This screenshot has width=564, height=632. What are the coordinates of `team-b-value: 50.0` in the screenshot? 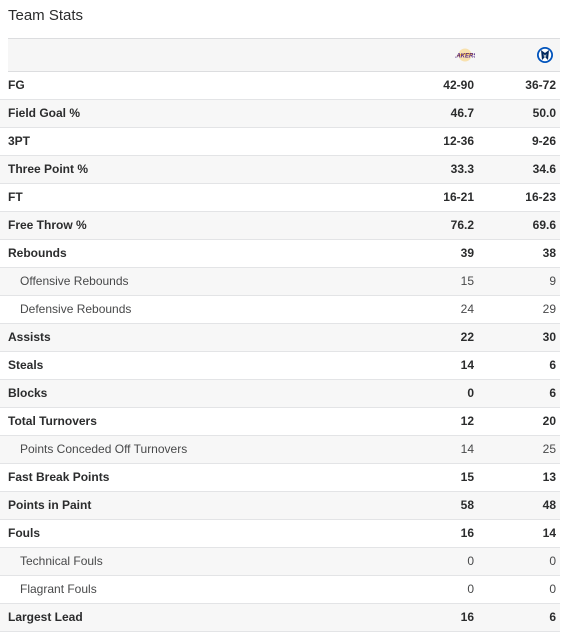 It's located at (518, 113).